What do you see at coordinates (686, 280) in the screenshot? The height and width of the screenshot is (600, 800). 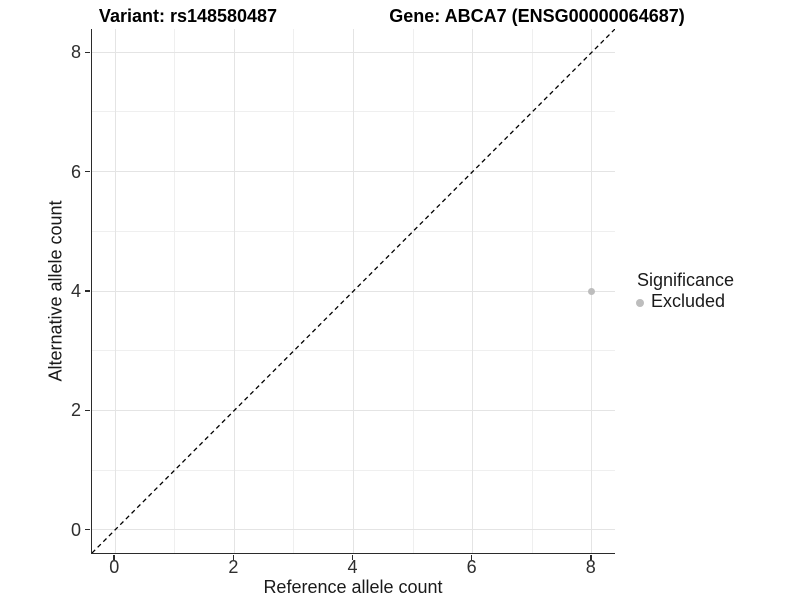 I see `legend-title: Significance` at bounding box center [686, 280].